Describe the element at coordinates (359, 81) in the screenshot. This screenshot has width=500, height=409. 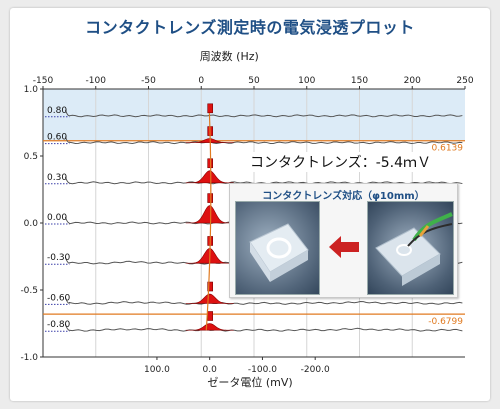
I see `top-tick-label: 150` at that location.